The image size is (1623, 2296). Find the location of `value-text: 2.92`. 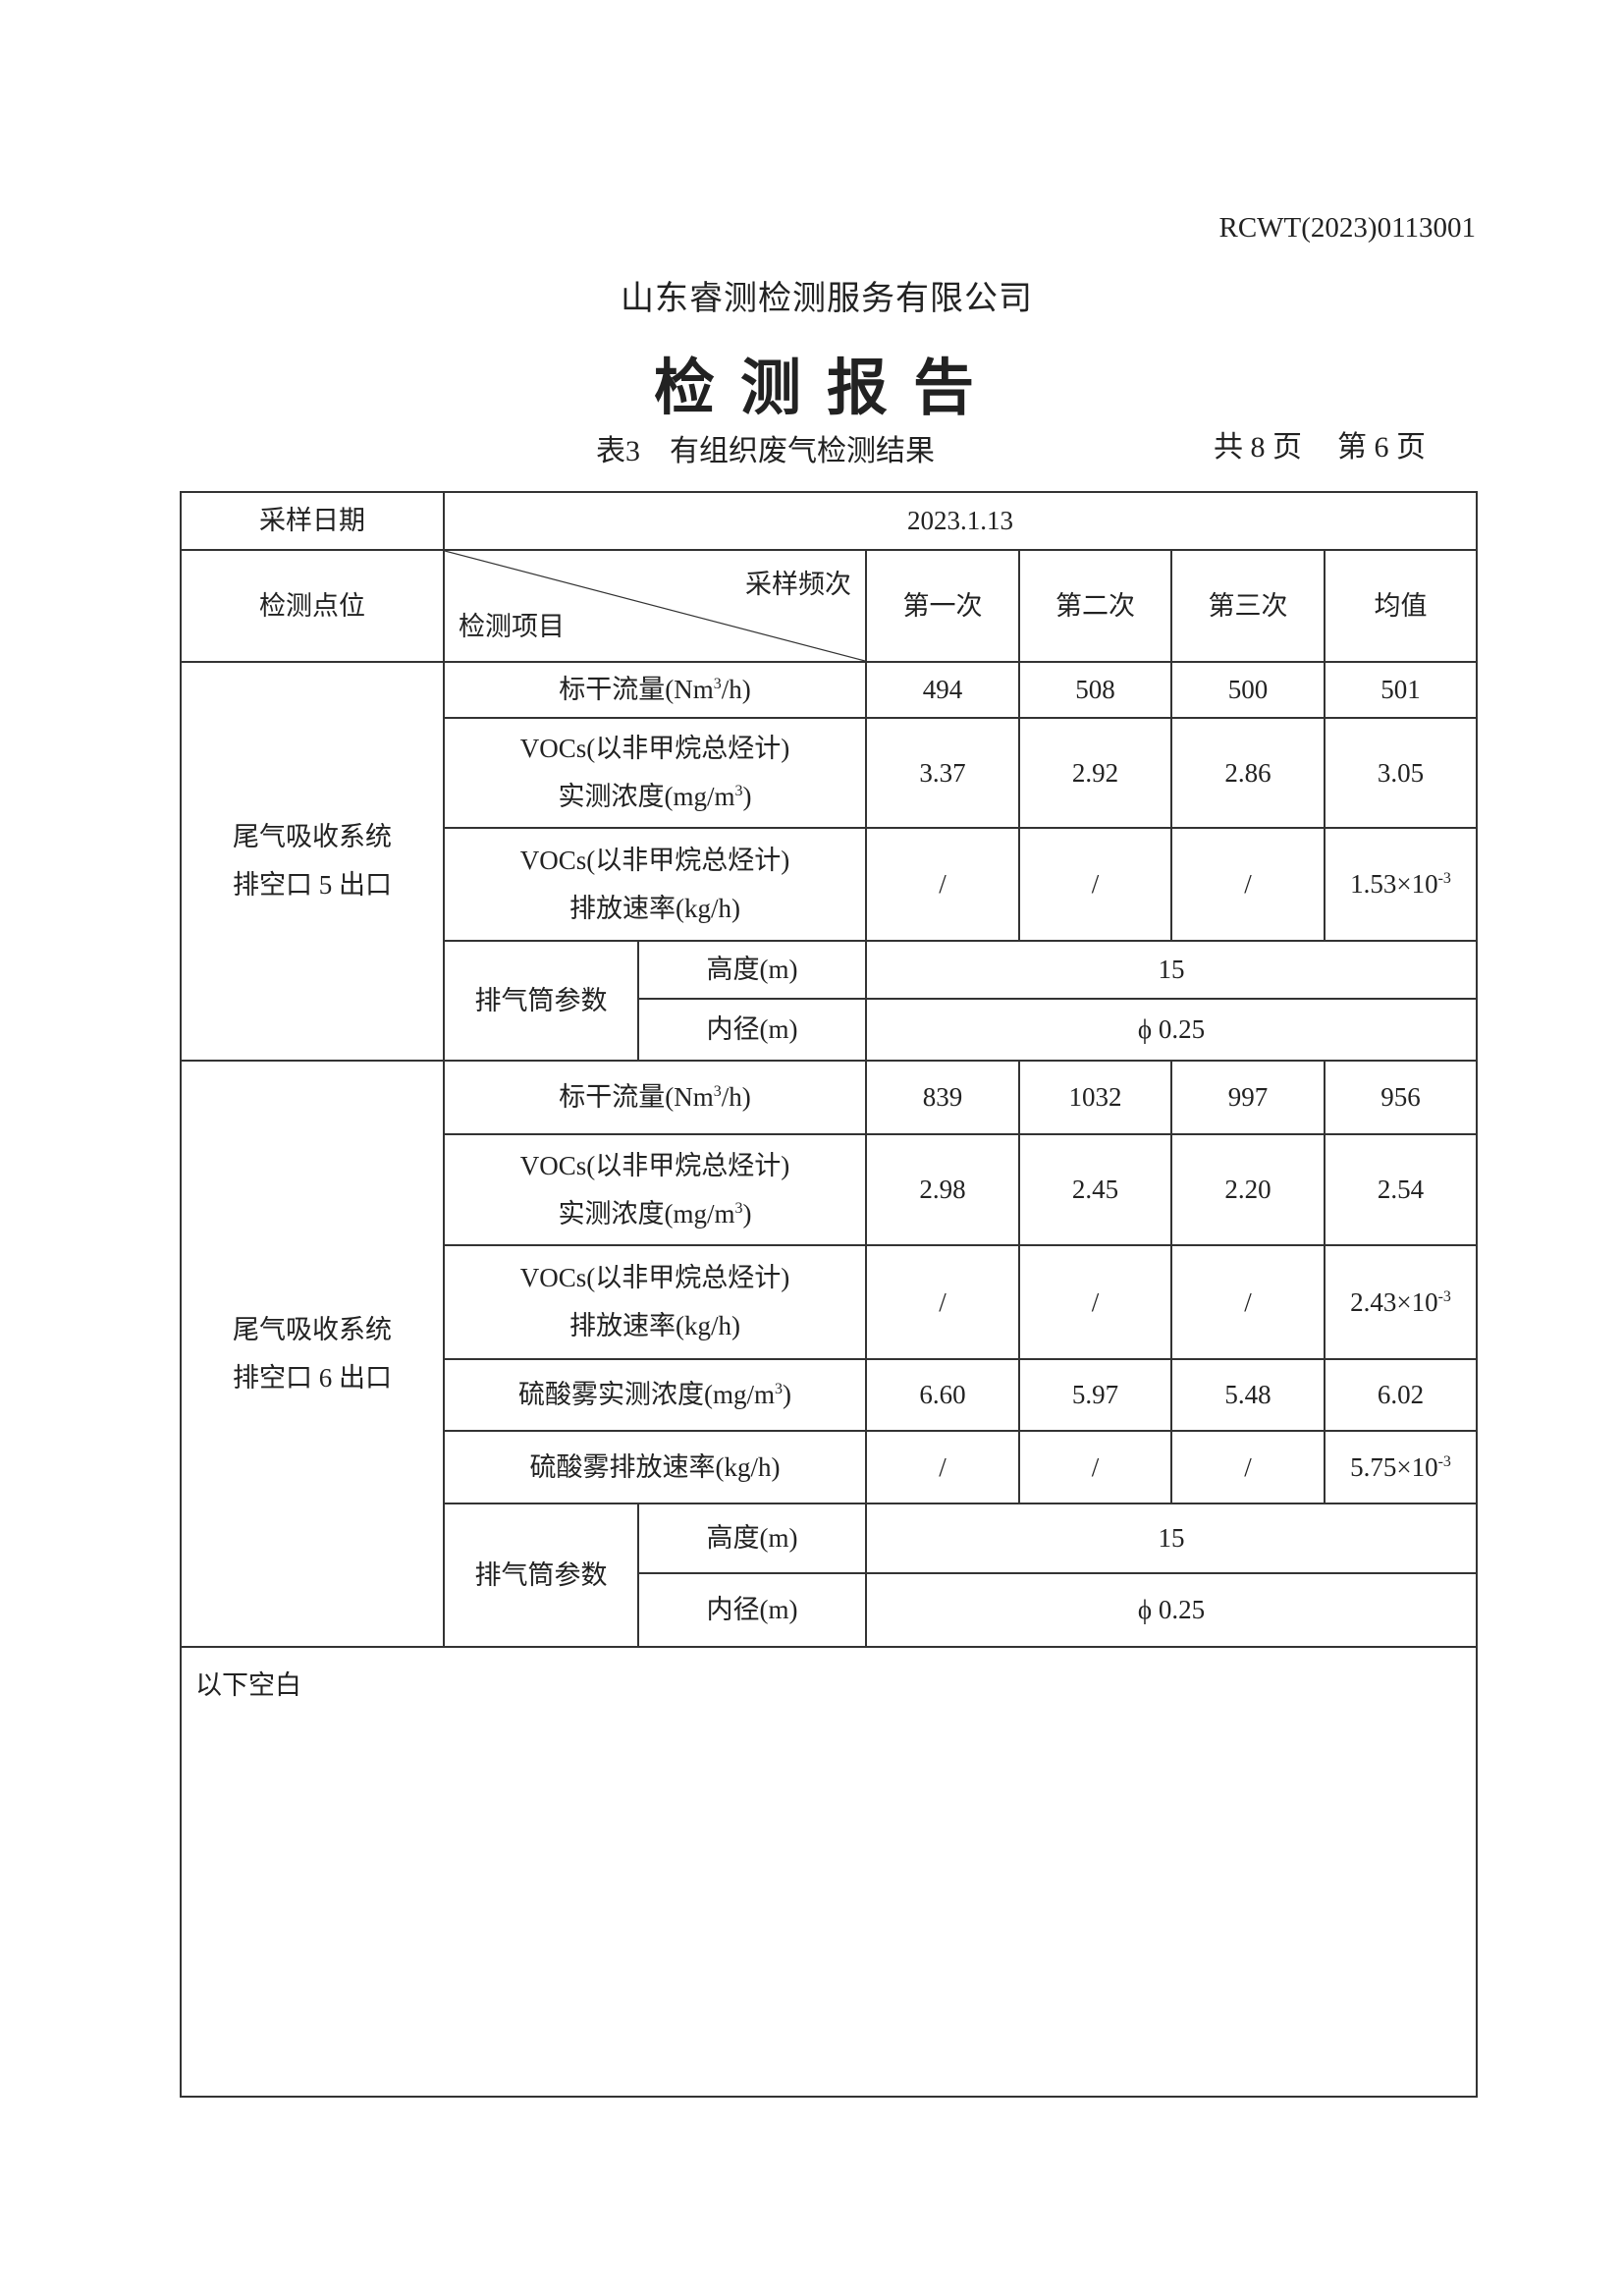

value-text: 2.92 is located at coordinates (1095, 772).